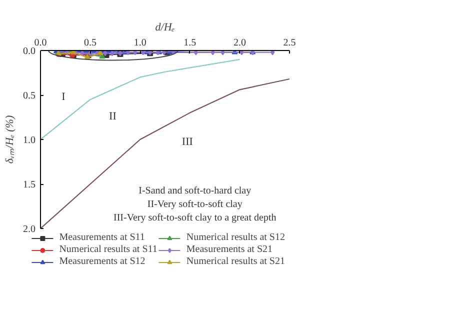  What do you see at coordinates (108, 249) in the screenshot?
I see `legend-label: Numerical results at S11` at bounding box center [108, 249].